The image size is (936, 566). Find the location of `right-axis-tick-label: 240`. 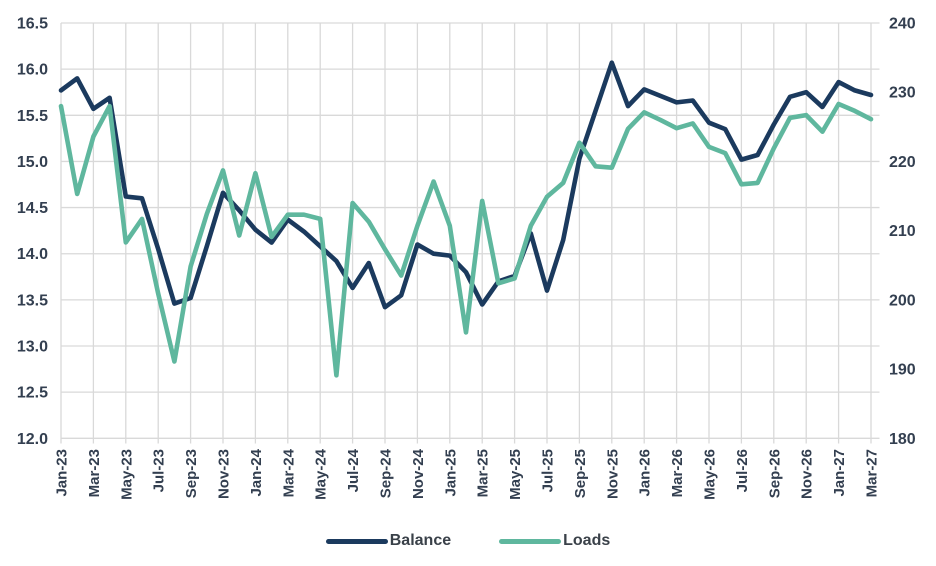

right-axis-tick-label: 240 is located at coordinates (902, 24).